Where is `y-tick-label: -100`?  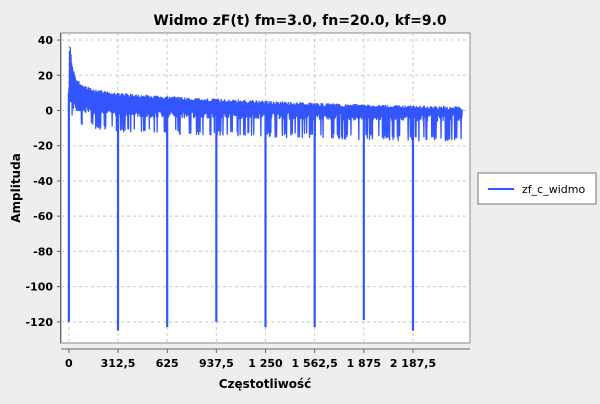
y-tick-label: -100 is located at coordinates (39, 287).